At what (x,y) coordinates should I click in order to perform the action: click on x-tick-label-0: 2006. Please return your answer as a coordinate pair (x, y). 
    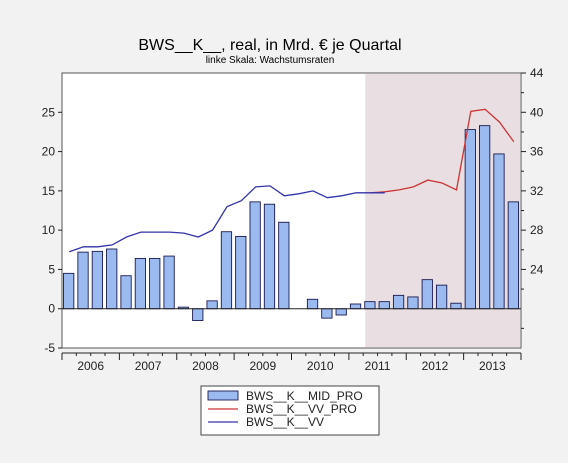
    Looking at the image, I should click on (90, 366).